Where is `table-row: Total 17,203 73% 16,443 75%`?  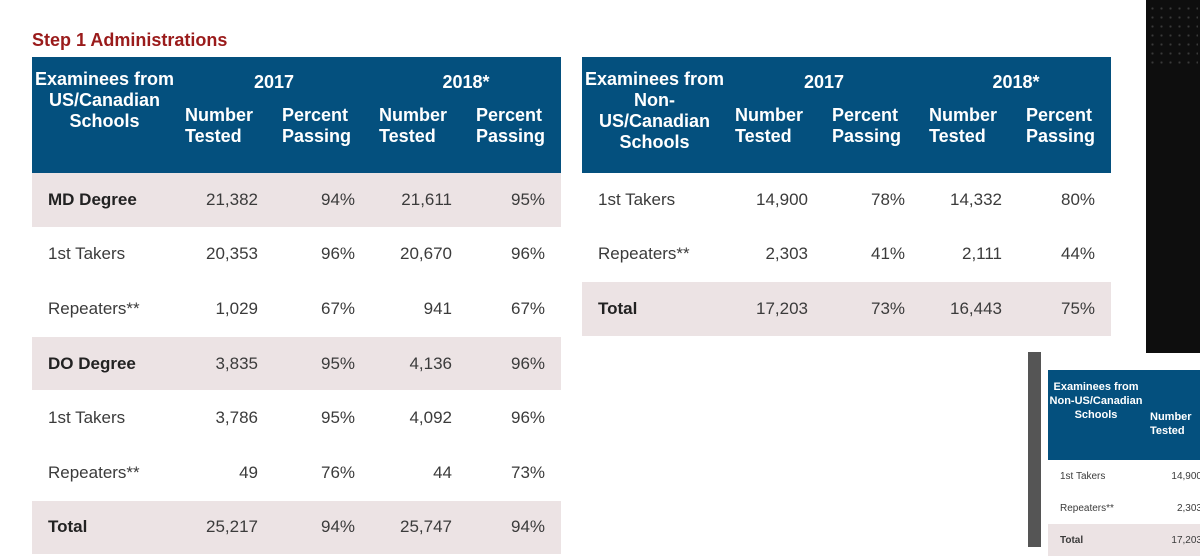 table-row: Total 17,203 73% 16,443 75% is located at coordinates (847, 309).